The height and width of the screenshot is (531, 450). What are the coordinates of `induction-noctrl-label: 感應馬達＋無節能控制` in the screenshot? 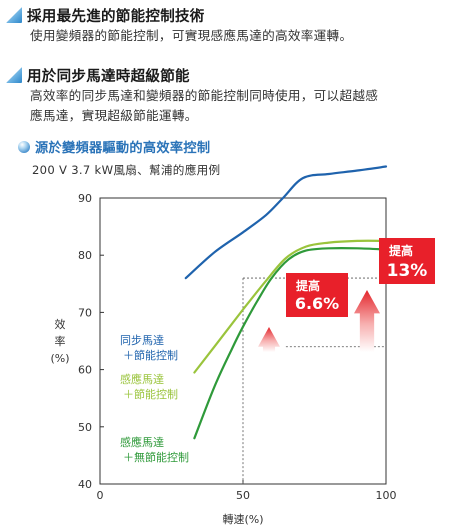 It's located at (154, 449).